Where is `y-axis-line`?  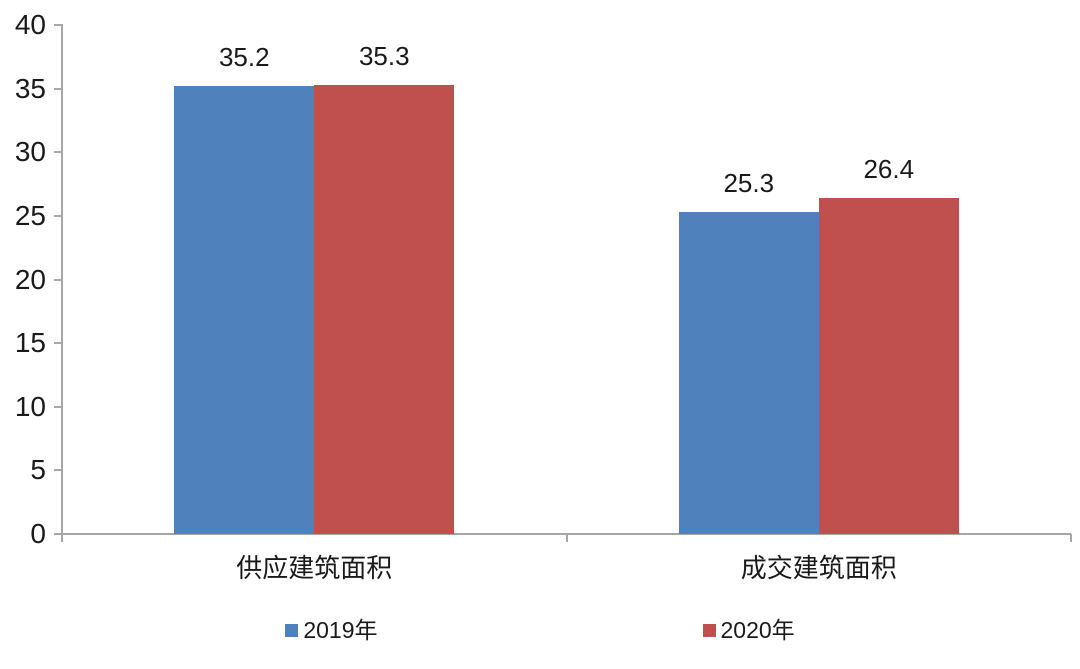
y-axis-line is located at coordinates (62, 283).